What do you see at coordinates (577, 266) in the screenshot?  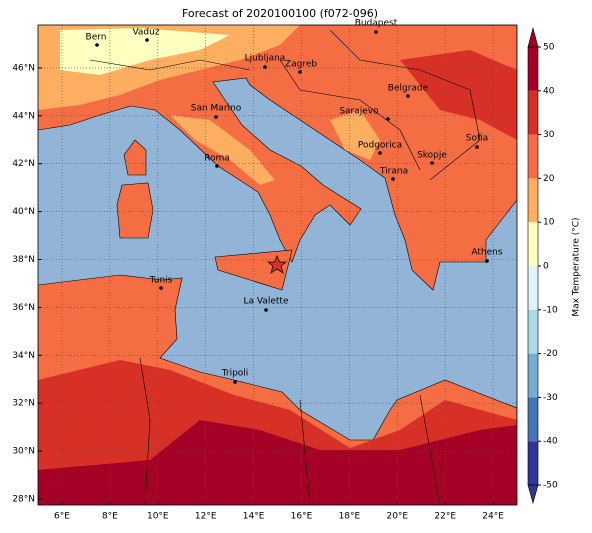 I see `colorbar-label: Max Temperature (°C)` at bounding box center [577, 266].